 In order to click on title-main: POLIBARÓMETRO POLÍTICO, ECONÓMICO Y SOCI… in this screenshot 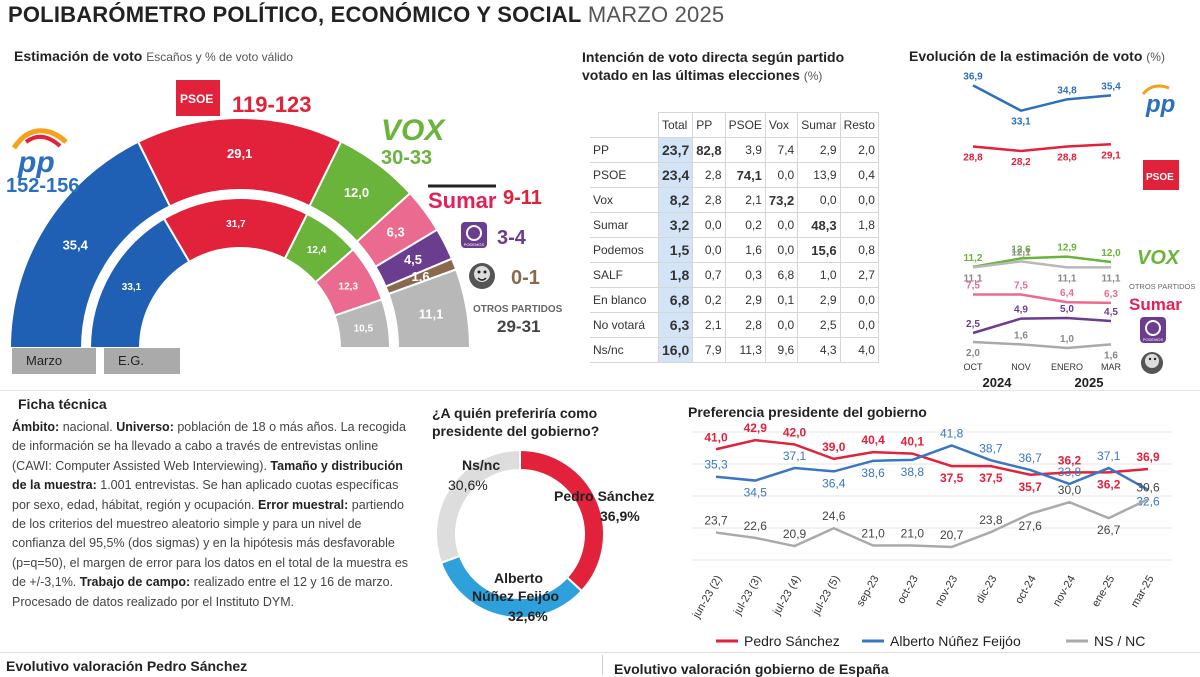, I will do `click(295, 14)`.